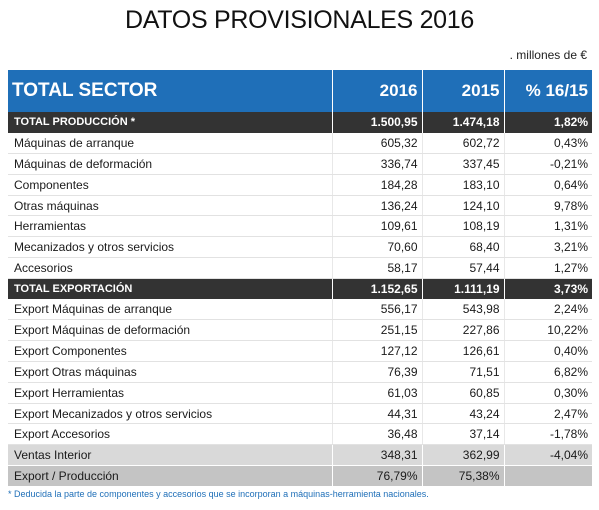 This screenshot has height=510, width=599. Describe the element at coordinates (463, 289) in the screenshot. I see `row-value-2015: 1.111,19` at that location.